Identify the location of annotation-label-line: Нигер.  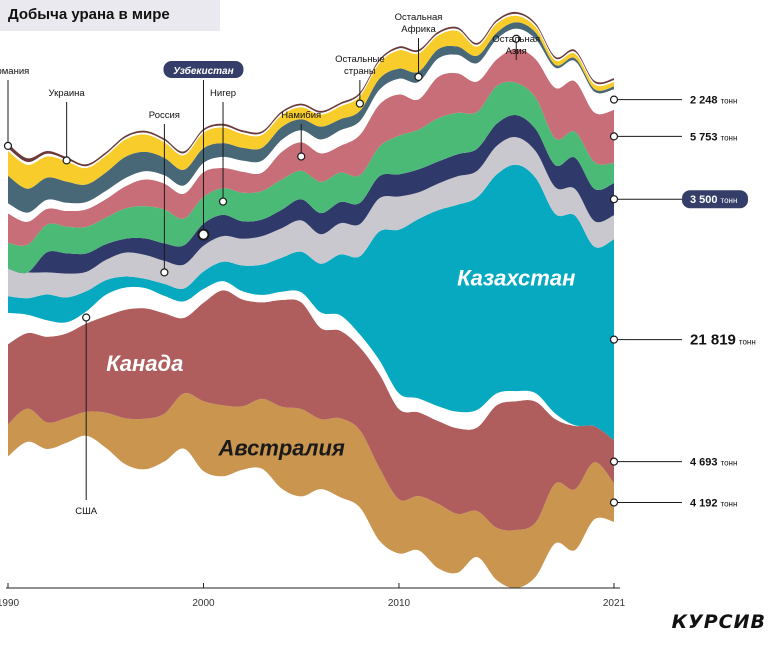
(223, 93).